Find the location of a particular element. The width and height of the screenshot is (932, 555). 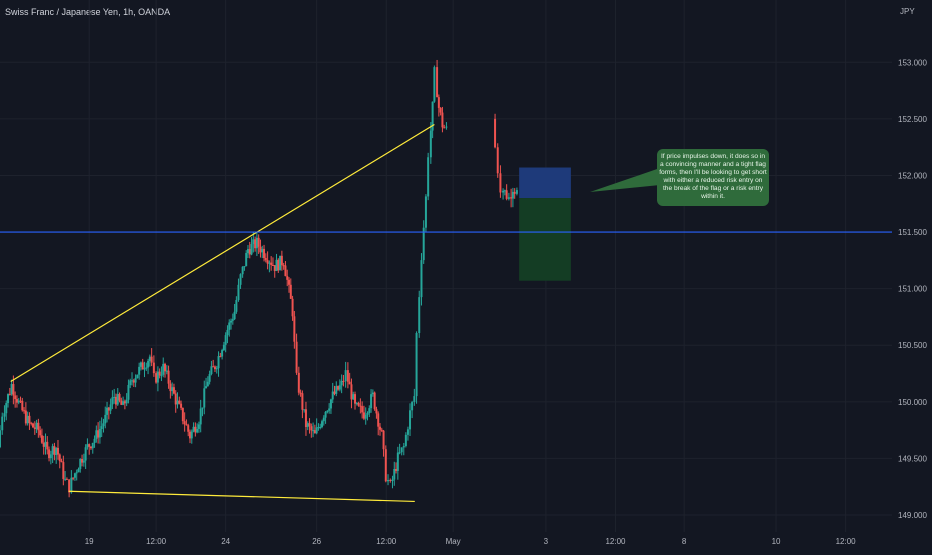

y-tick-label: 149.500 is located at coordinates (912, 458).